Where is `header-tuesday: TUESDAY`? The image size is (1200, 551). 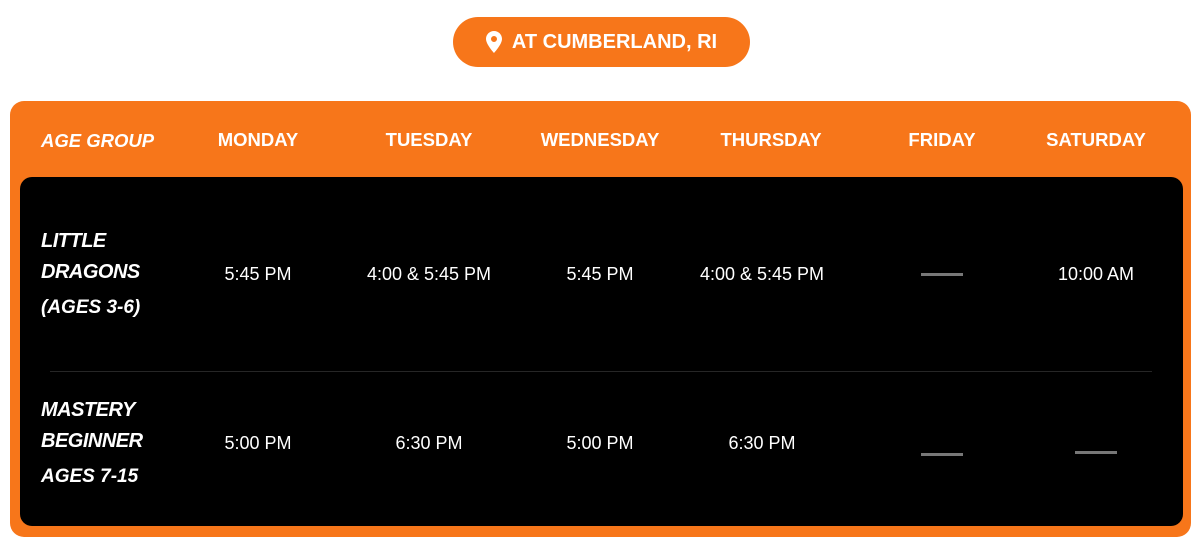
header-tuesday: TUESDAY is located at coordinates (429, 139).